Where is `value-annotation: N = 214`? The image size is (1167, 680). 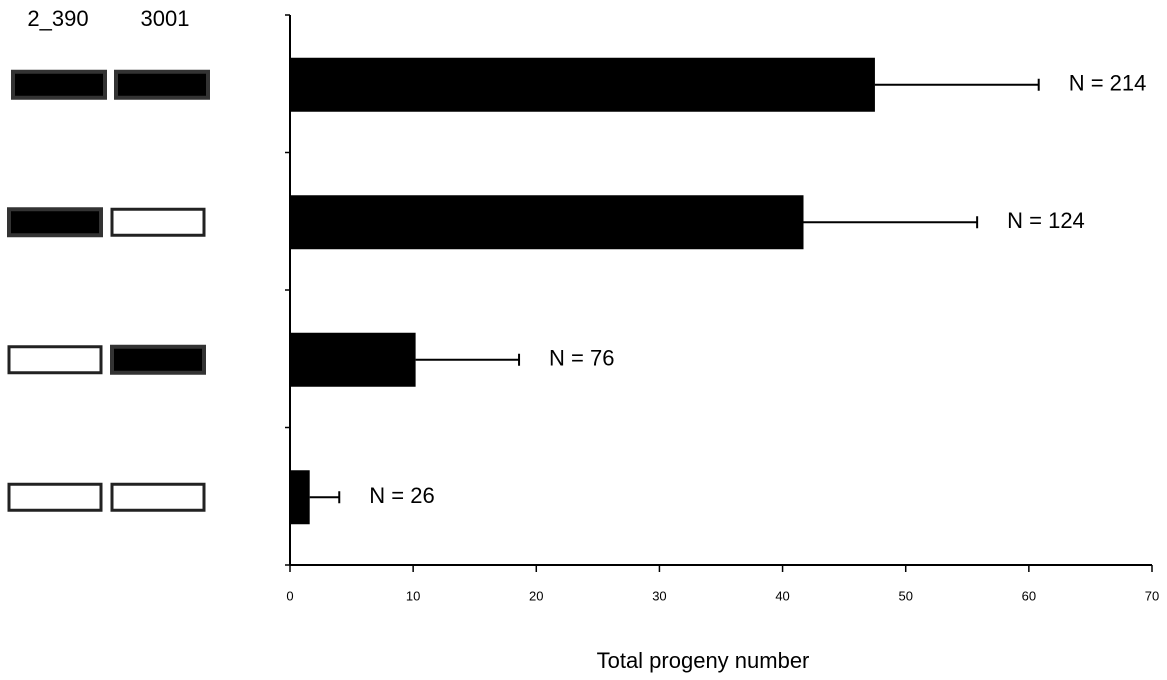
value-annotation: N = 214 is located at coordinates (1108, 83).